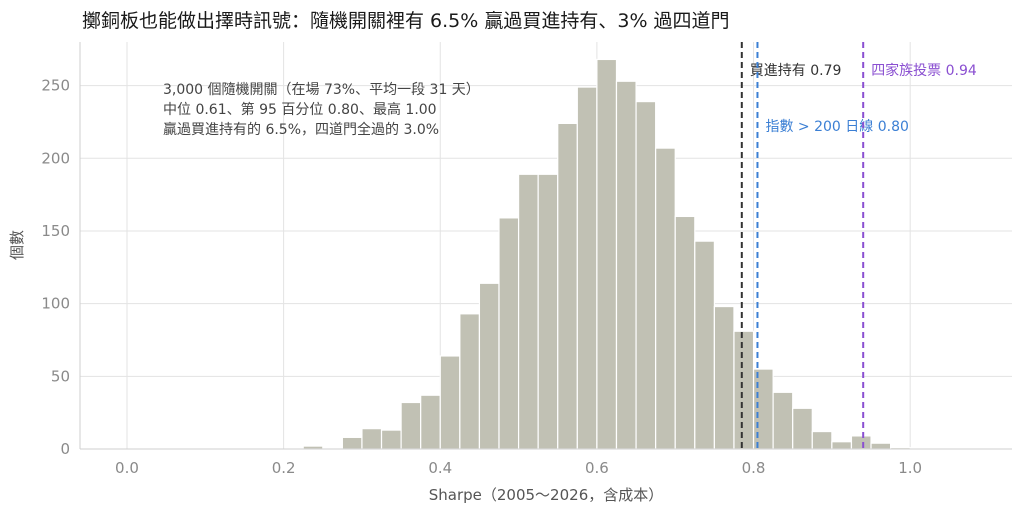 This screenshot has height=517, width=1024. I want to click on reference-line-label: 指數 > 200 日線 0.80, so click(836, 127).